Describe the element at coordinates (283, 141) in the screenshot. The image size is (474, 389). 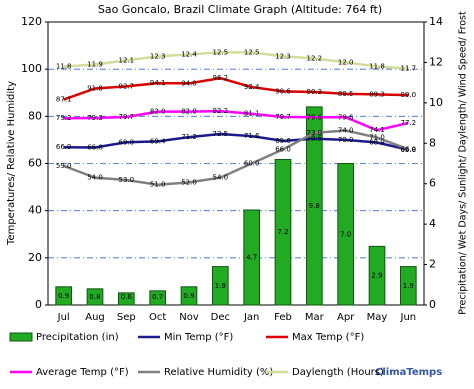
I see `point-label: 69.6` at that location.